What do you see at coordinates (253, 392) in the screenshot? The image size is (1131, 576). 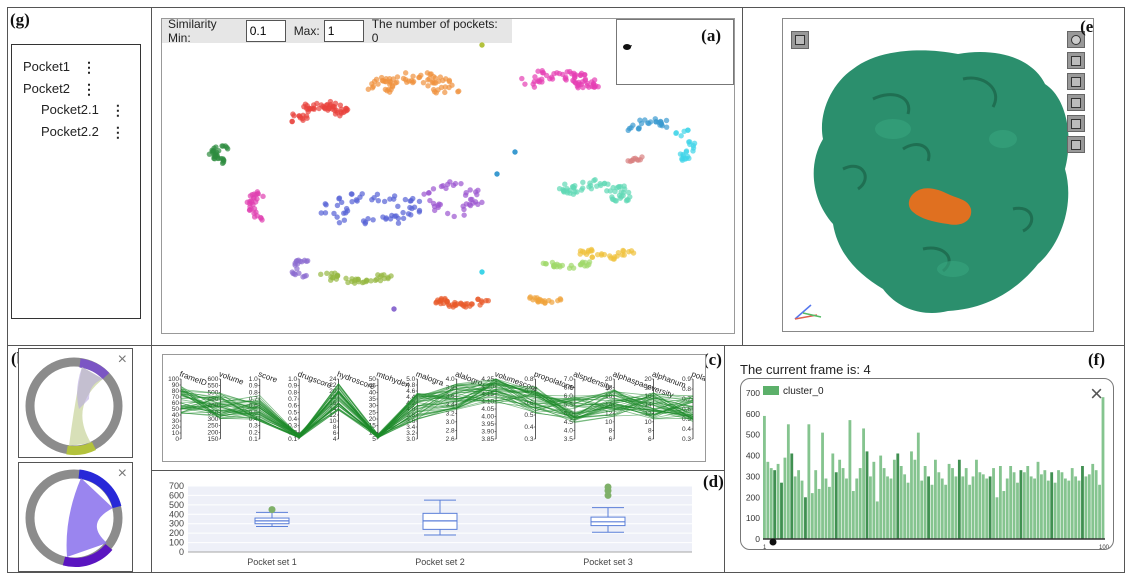 I see `pc-tick-label: 0.8` at bounding box center [253, 392].